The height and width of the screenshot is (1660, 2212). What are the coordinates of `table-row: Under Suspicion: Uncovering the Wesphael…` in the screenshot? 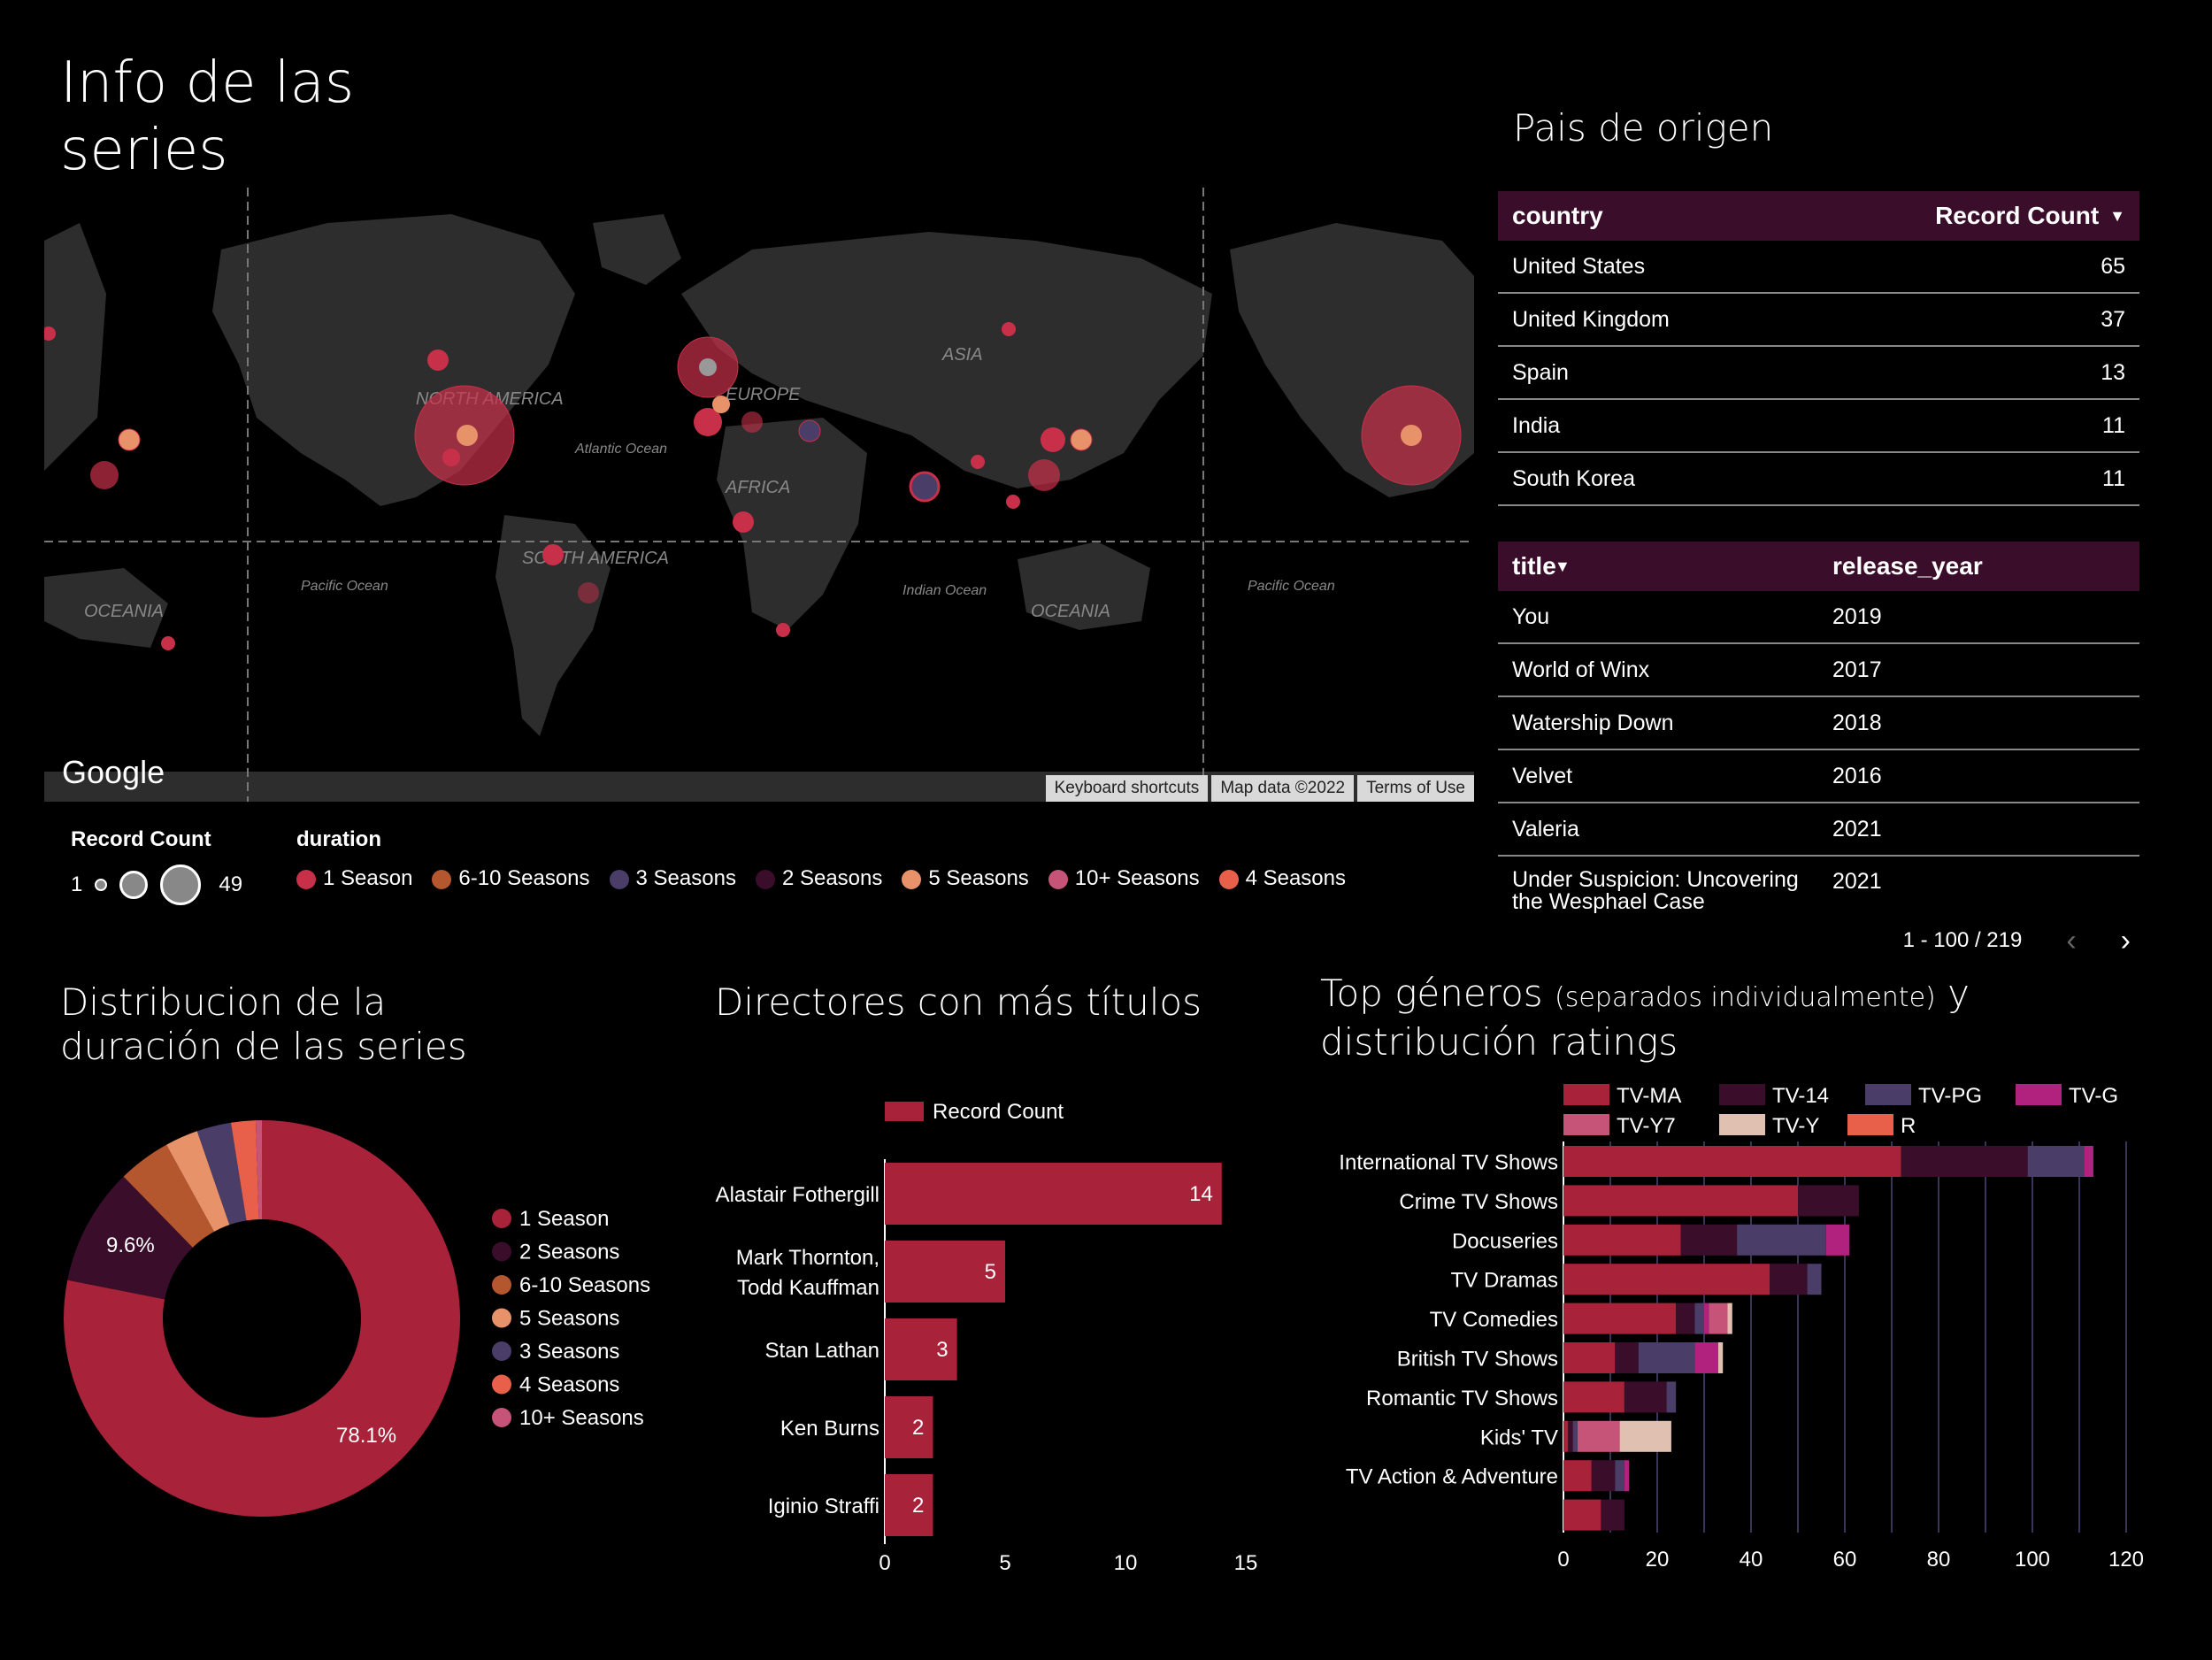 It's located at (1818, 885).